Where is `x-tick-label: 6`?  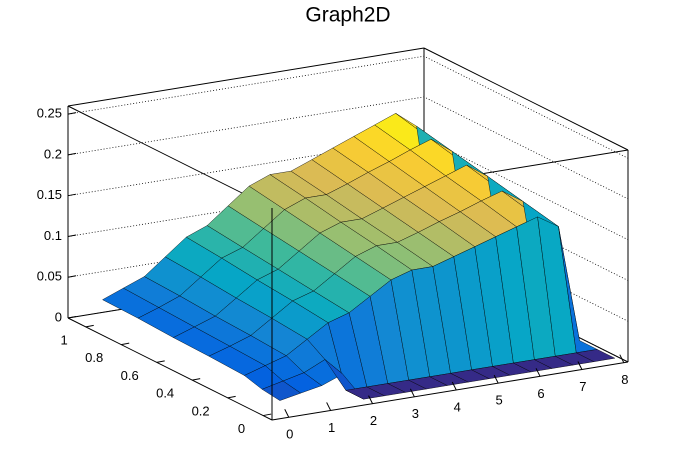 x-tick-label: 6 is located at coordinates (540, 393).